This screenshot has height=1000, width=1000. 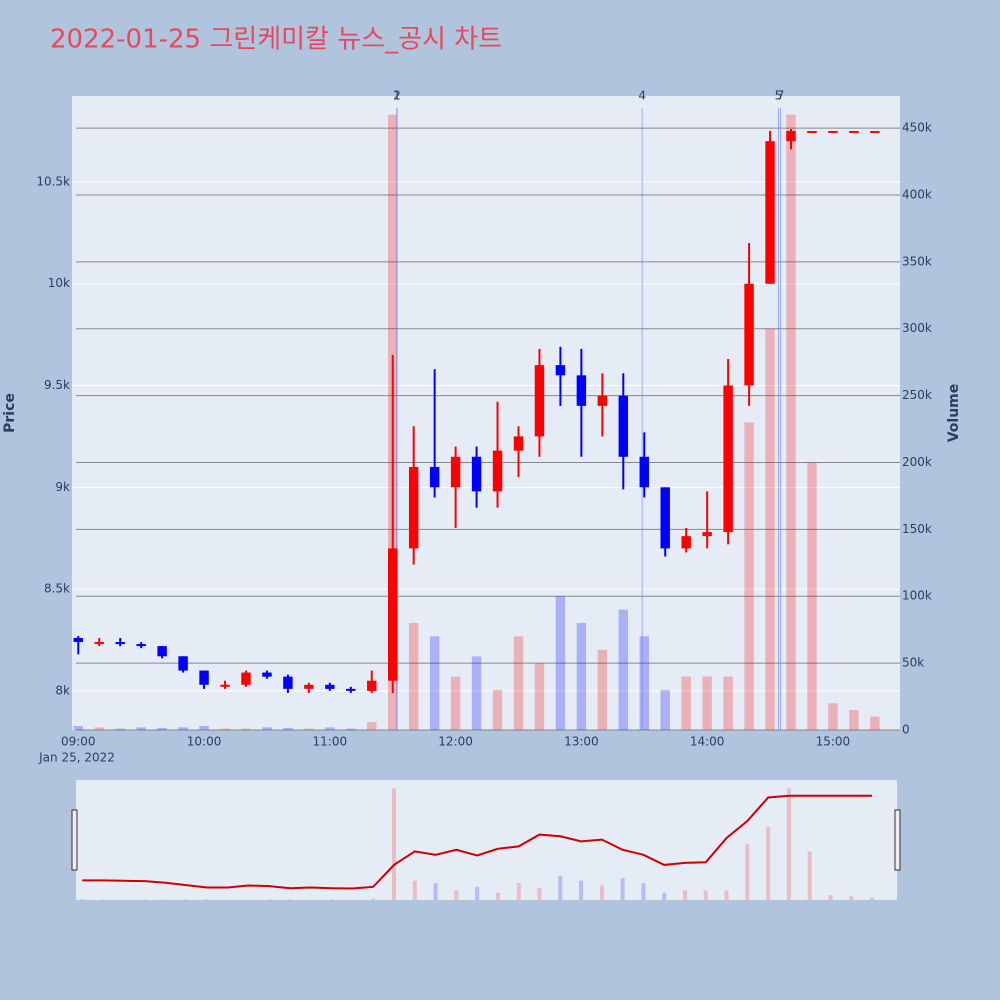 What do you see at coordinates (204, 742) in the screenshot?
I see `x-tick-label: 10:00` at bounding box center [204, 742].